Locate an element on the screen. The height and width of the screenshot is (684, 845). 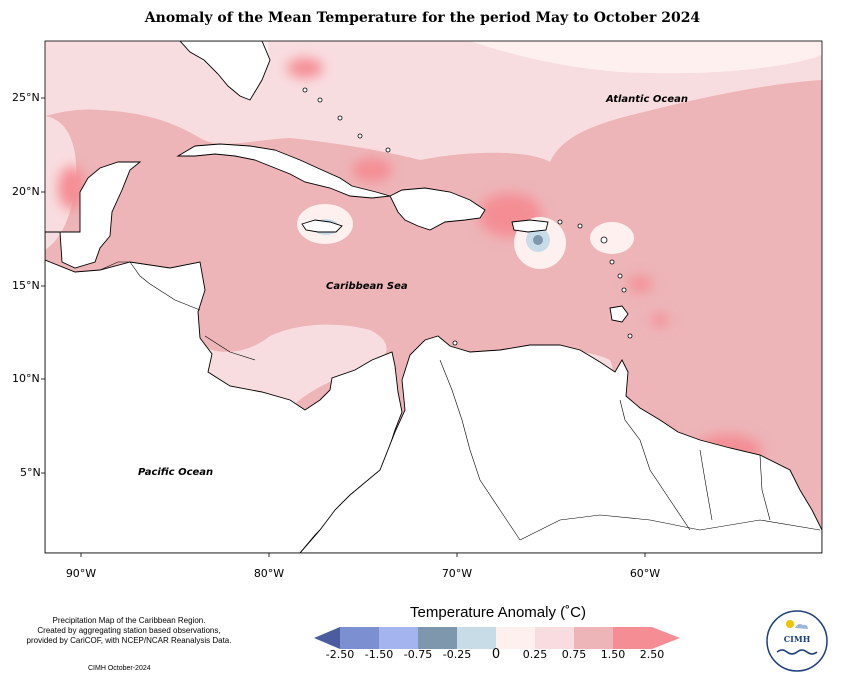
legend-tick: -0.25 is located at coordinates (457, 654).